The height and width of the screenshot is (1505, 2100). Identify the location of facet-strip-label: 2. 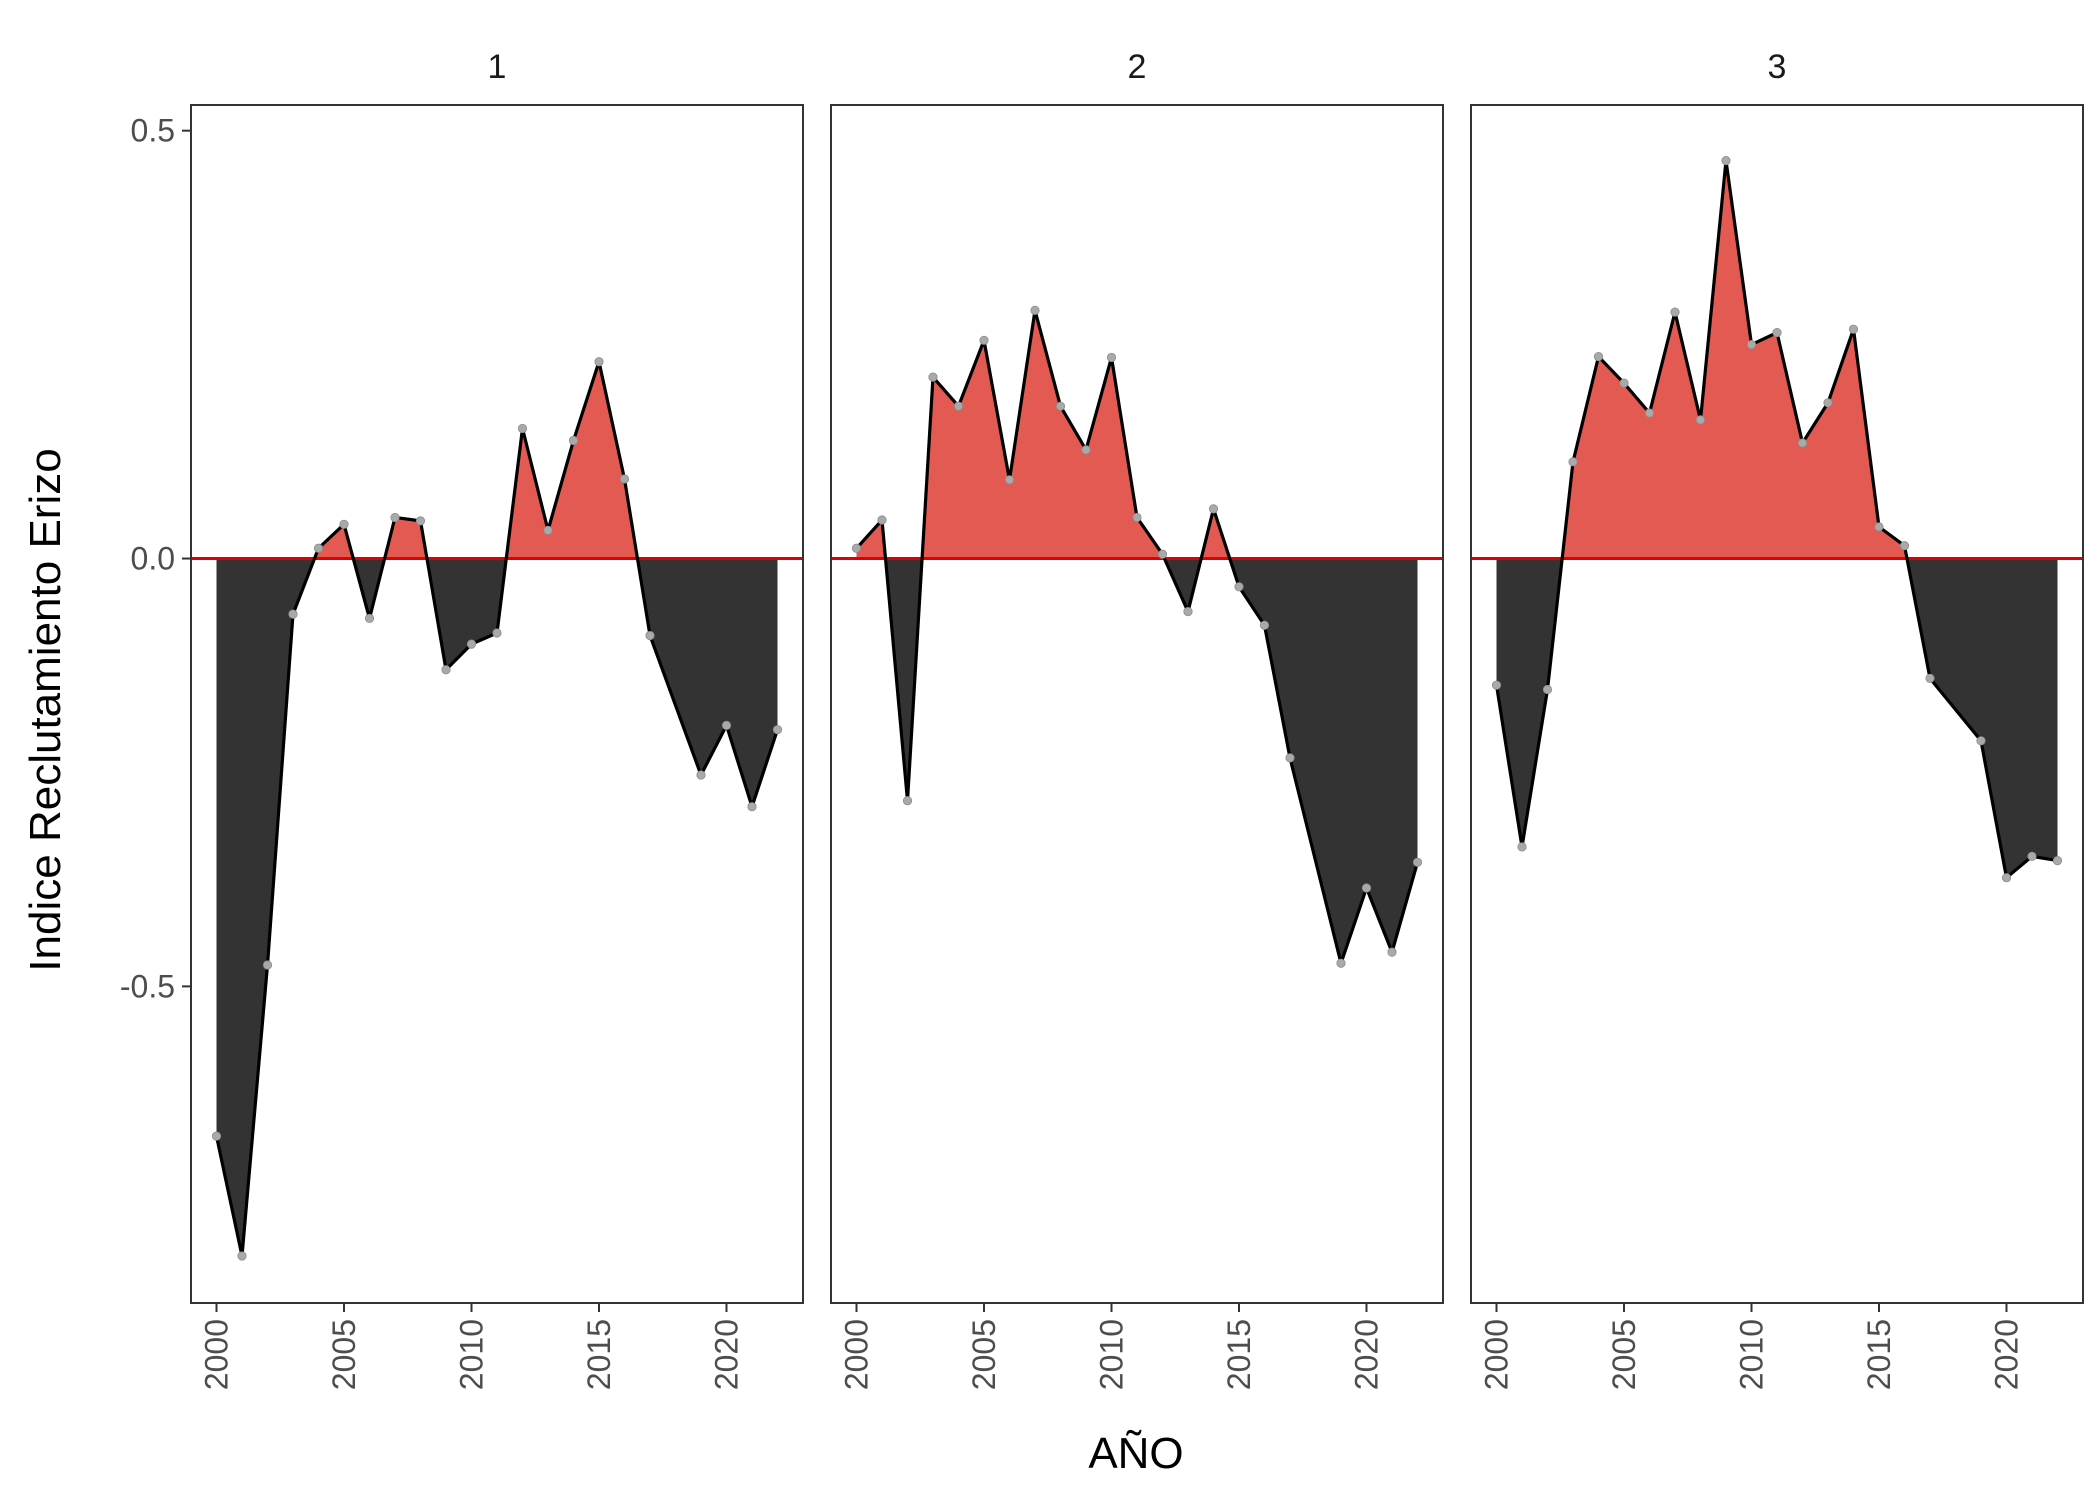
(1137, 67).